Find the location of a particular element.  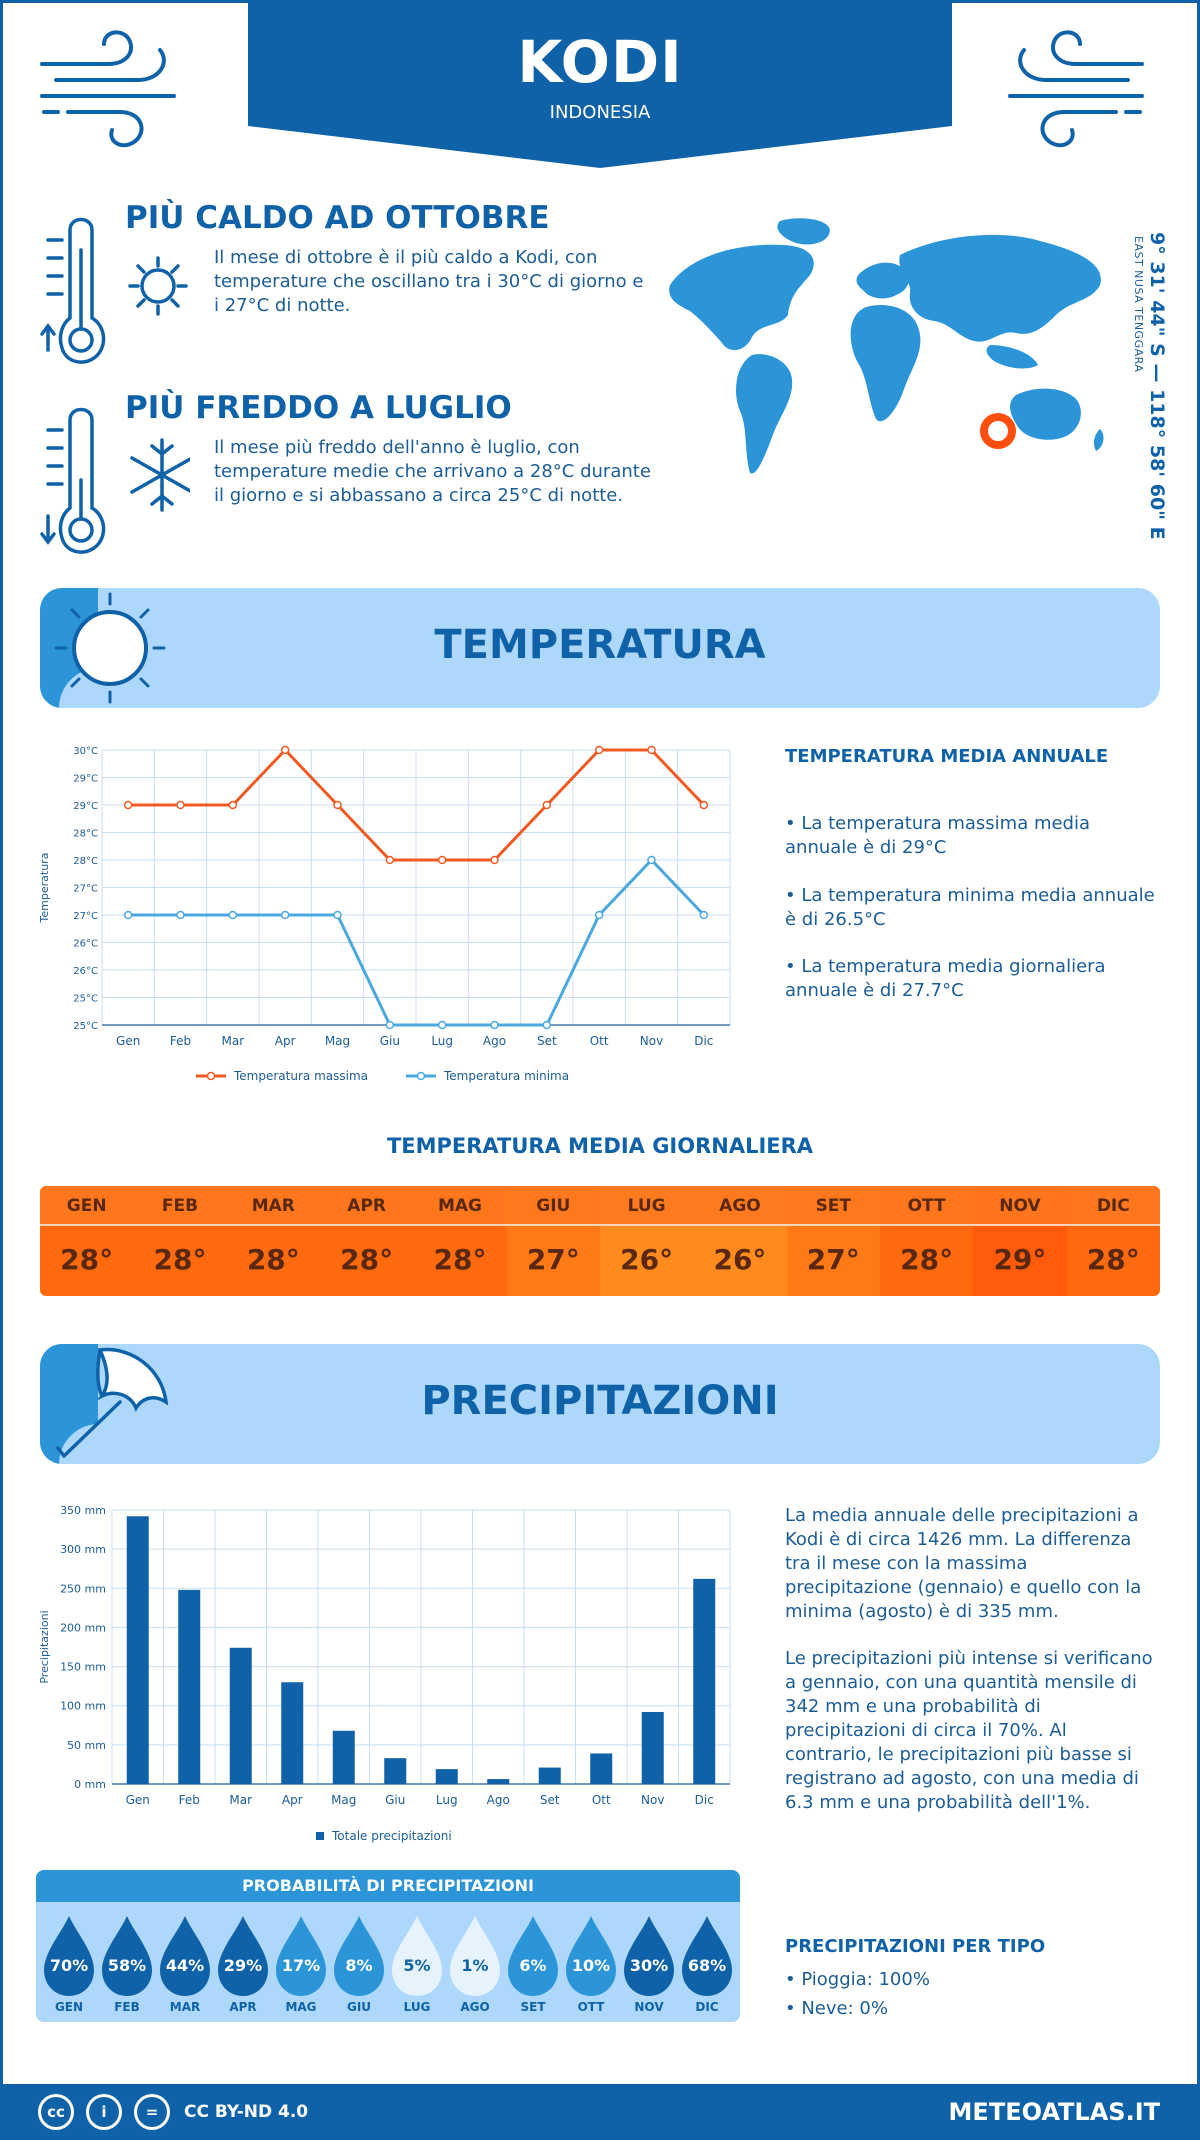

umbrella-icon is located at coordinates (112, 1402).